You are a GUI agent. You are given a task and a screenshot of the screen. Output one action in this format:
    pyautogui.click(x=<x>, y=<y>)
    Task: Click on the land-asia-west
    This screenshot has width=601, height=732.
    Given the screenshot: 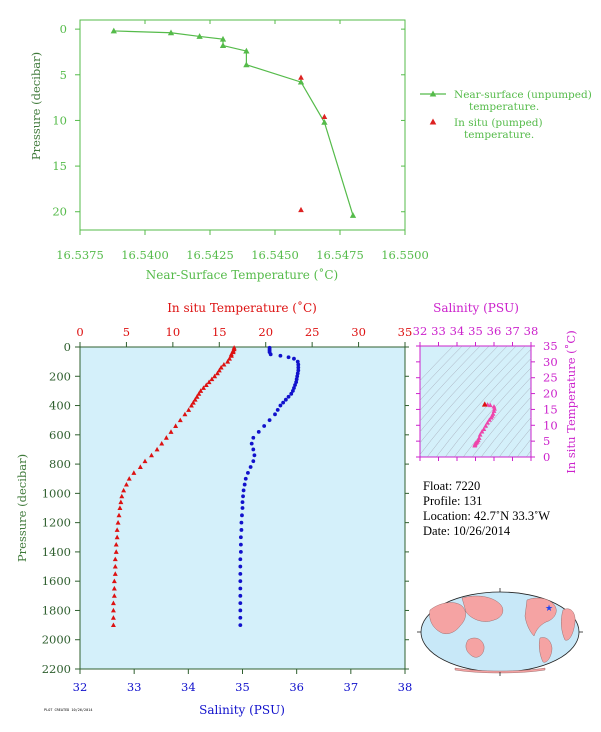 What is the action you would take?
    pyautogui.click(x=447, y=618)
    